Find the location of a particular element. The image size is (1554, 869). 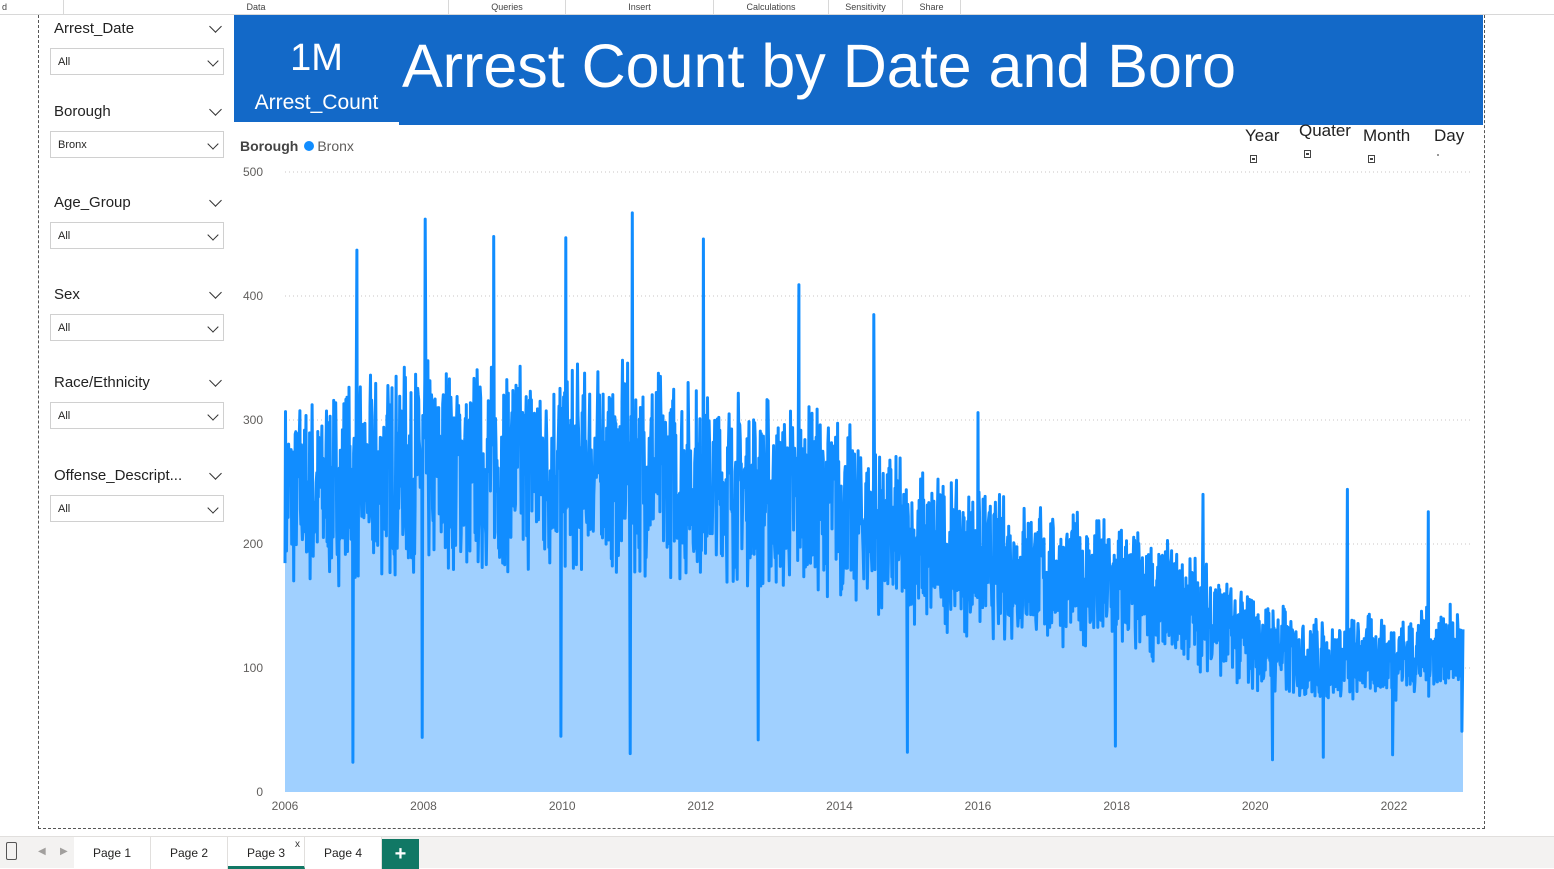

x-tick-label: 2006 is located at coordinates (285, 806).